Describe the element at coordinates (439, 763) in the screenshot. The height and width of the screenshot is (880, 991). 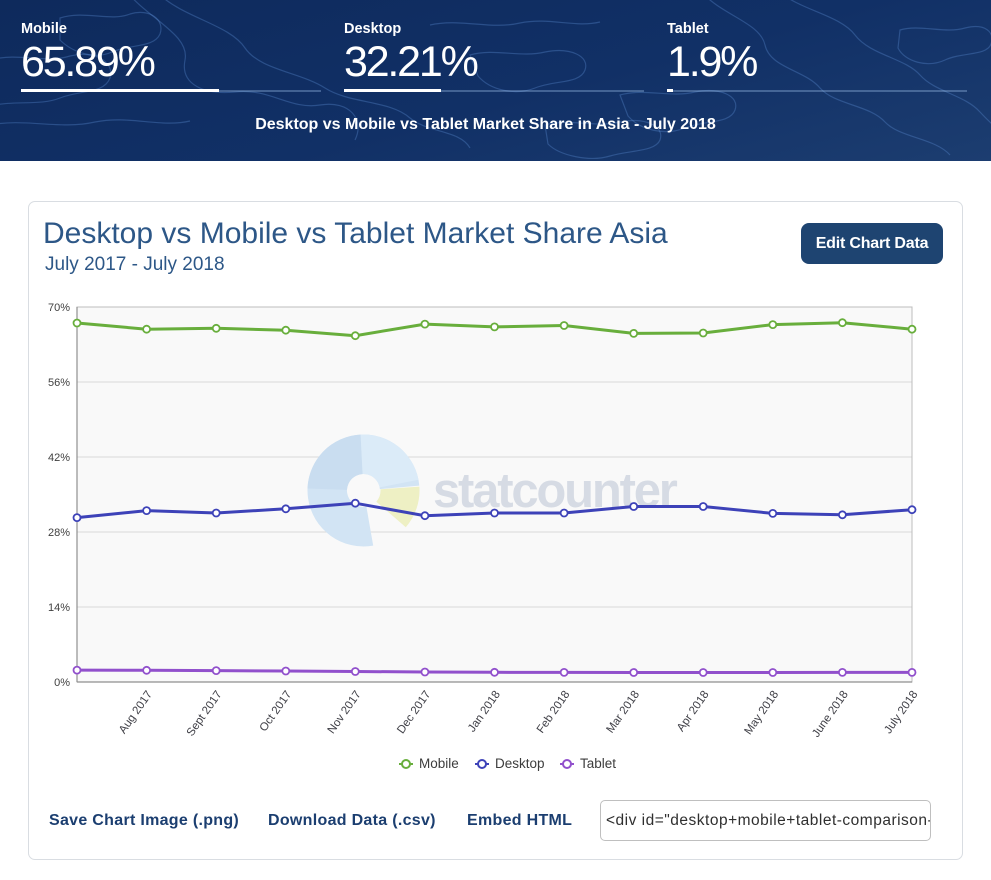
I see `svg-text: Mobile` at that location.